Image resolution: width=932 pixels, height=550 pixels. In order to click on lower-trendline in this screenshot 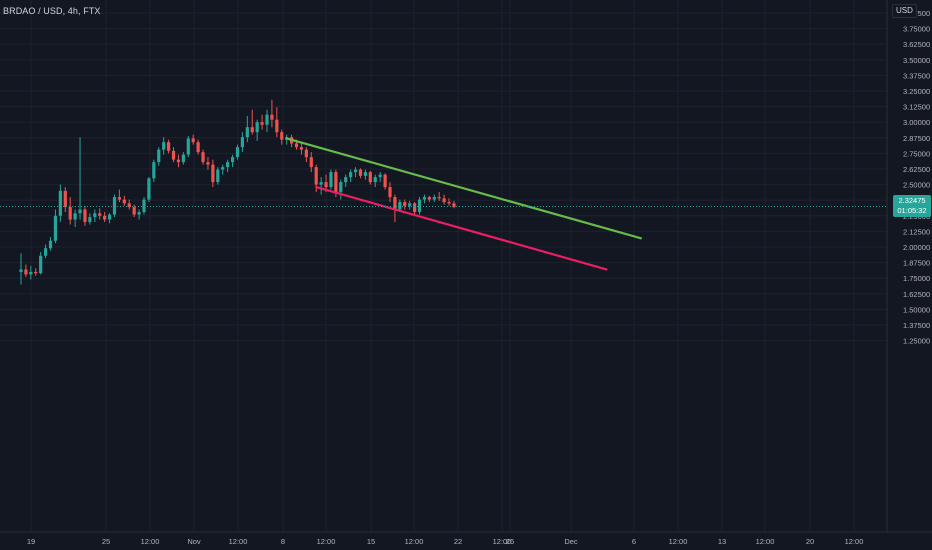, I will do `click(461, 228)`.